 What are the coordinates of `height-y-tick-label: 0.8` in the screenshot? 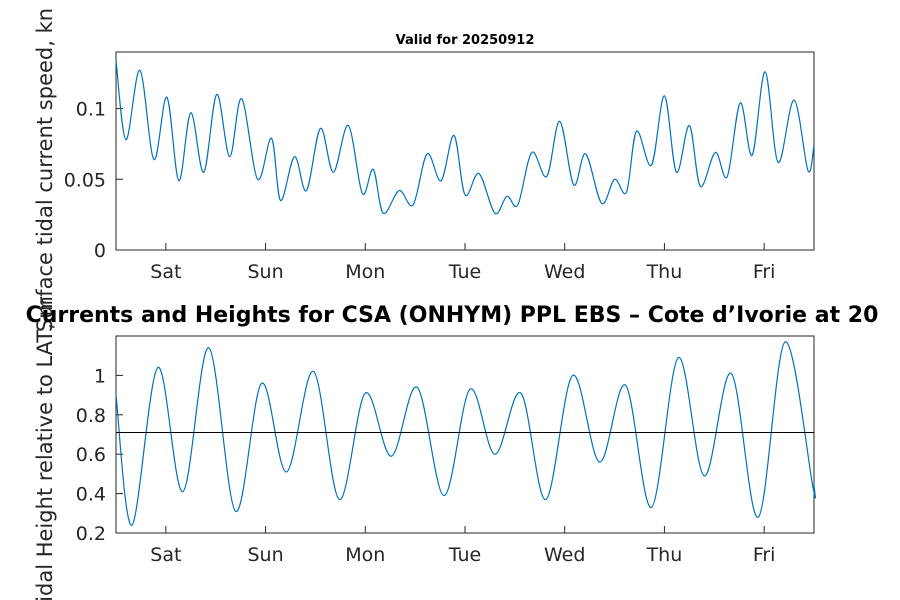 It's located at (91, 416).